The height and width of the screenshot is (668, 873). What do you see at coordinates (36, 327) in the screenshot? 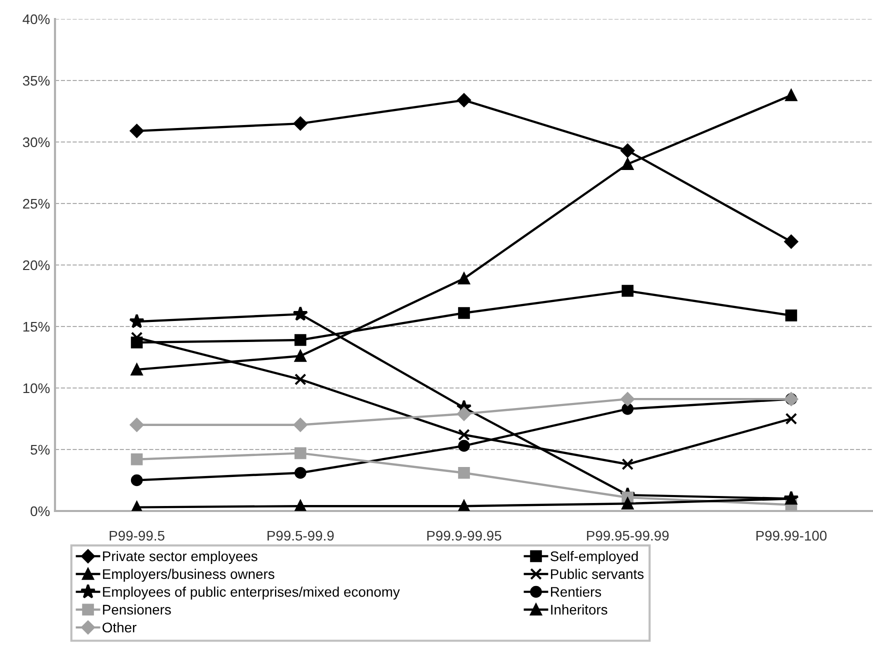
I see `y-tick-label: 15%` at bounding box center [36, 327].